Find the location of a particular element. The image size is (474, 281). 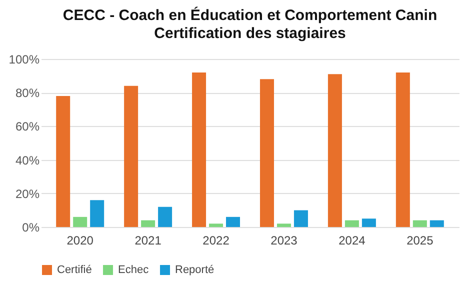

y-tick-label: 20% is located at coordinates (27, 193).